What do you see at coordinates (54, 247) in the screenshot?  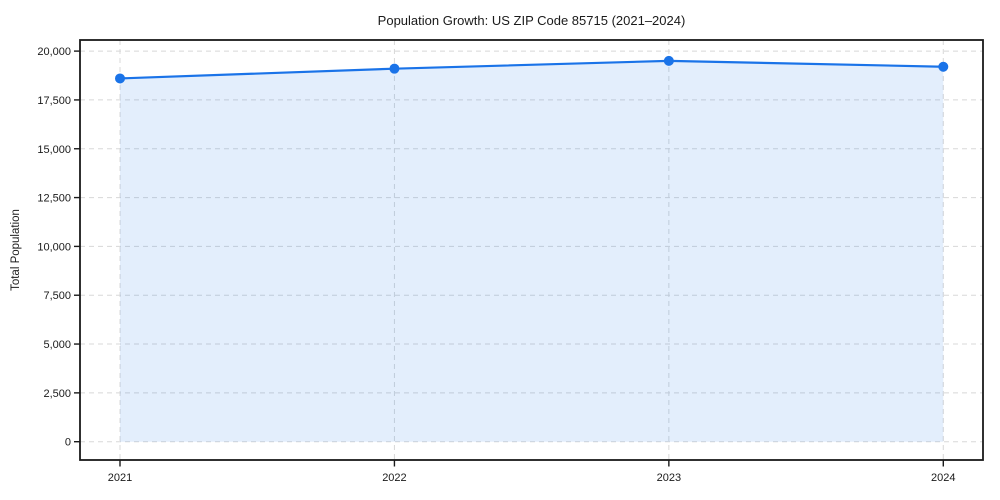 I see `y-tick-label: 10,000` at bounding box center [54, 247].